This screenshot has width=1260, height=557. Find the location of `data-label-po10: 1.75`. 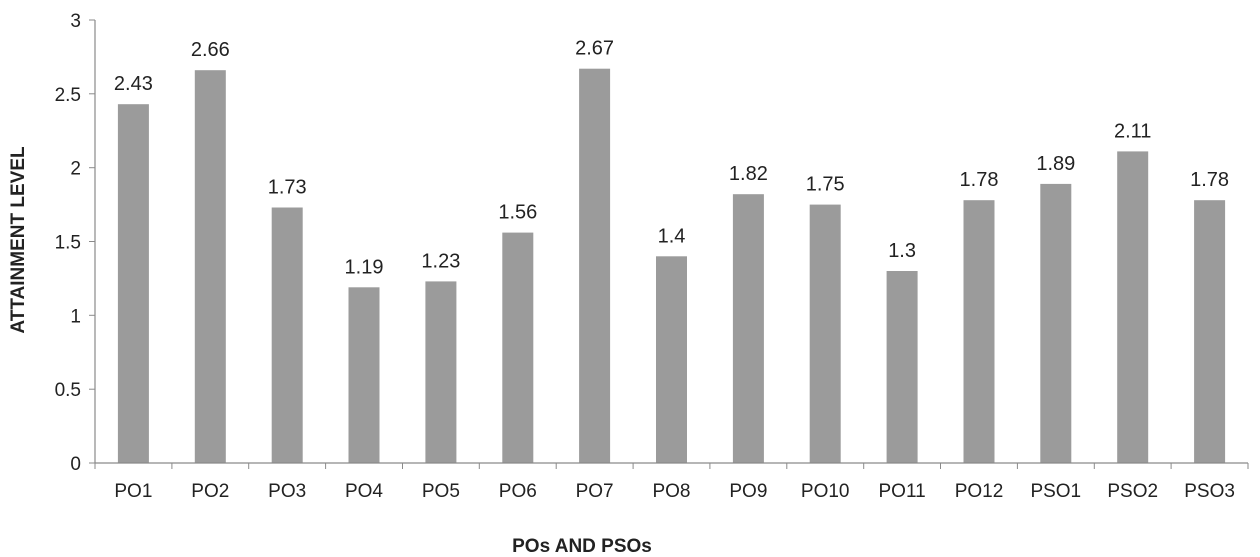

data-label-po10: 1.75 is located at coordinates (825, 185).